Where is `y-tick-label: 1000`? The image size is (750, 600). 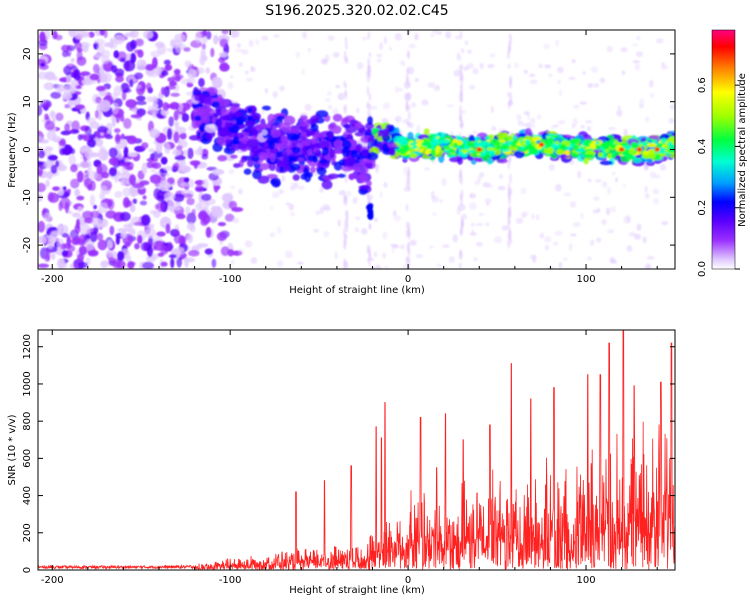 y-tick-label: 1000 is located at coordinates (27, 383).